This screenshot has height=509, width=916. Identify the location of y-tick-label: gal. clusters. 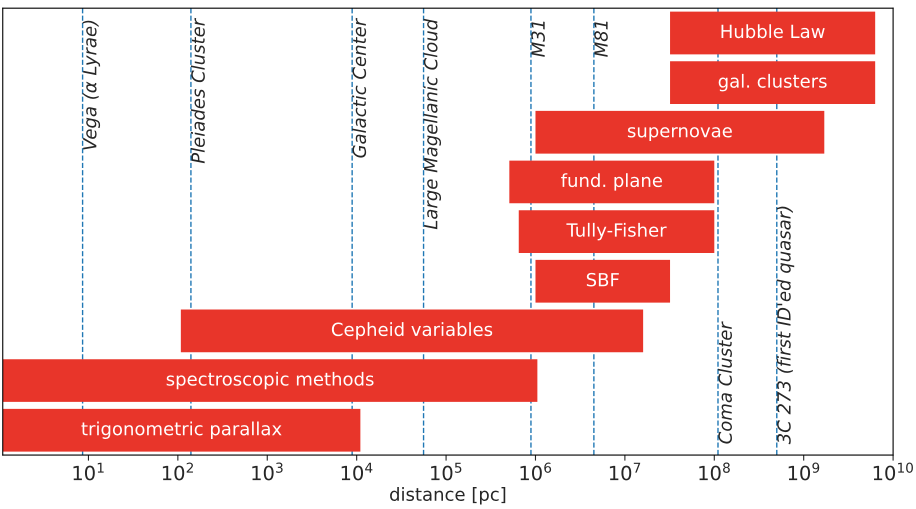
(772, 83).